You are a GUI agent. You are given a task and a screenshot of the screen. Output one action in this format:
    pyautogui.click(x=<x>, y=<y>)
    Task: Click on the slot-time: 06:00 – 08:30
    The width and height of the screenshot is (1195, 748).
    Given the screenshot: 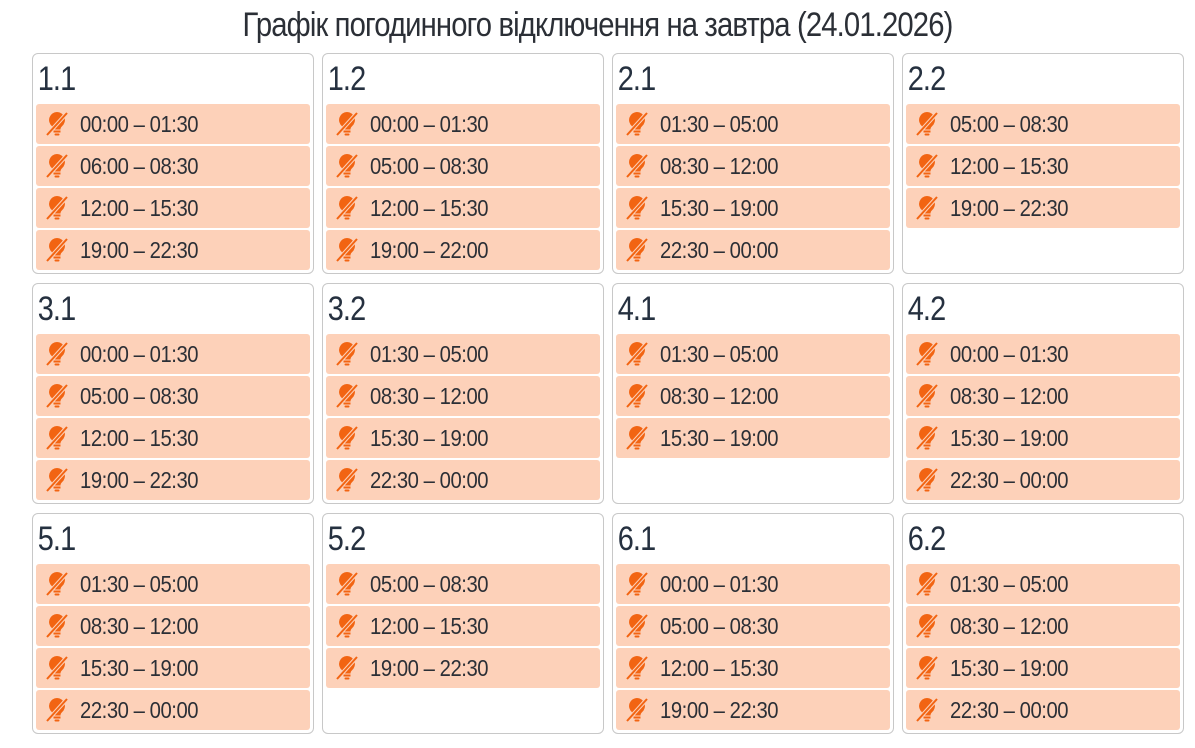 What is the action you would take?
    pyautogui.click(x=139, y=165)
    